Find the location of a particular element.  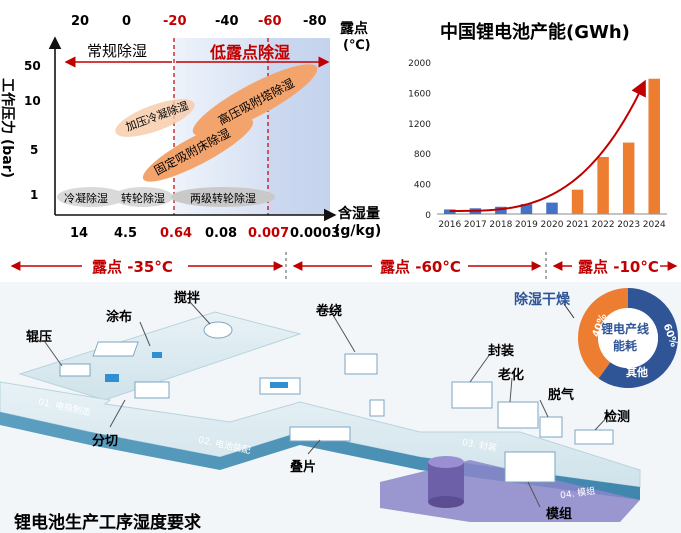

x-tick-label: 2019 is located at coordinates (526, 225).